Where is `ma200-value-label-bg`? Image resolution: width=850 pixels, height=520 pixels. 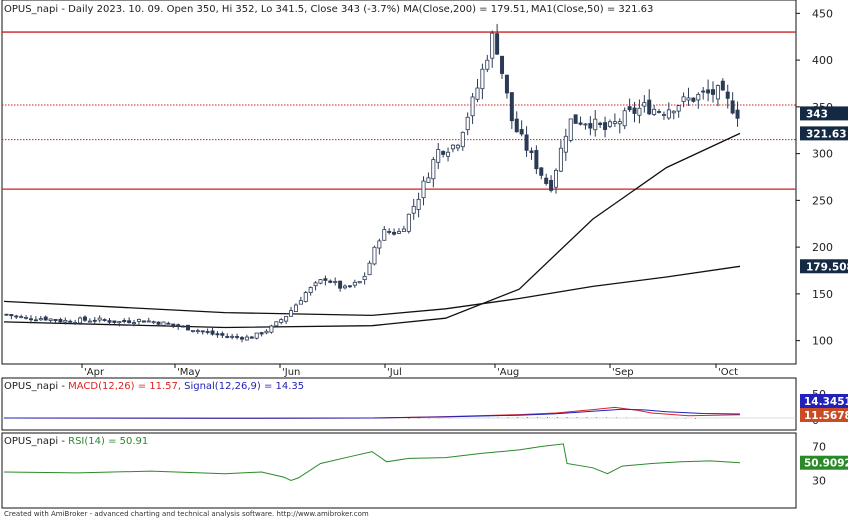 ma200-value-label-bg is located at coordinates (824, 266).